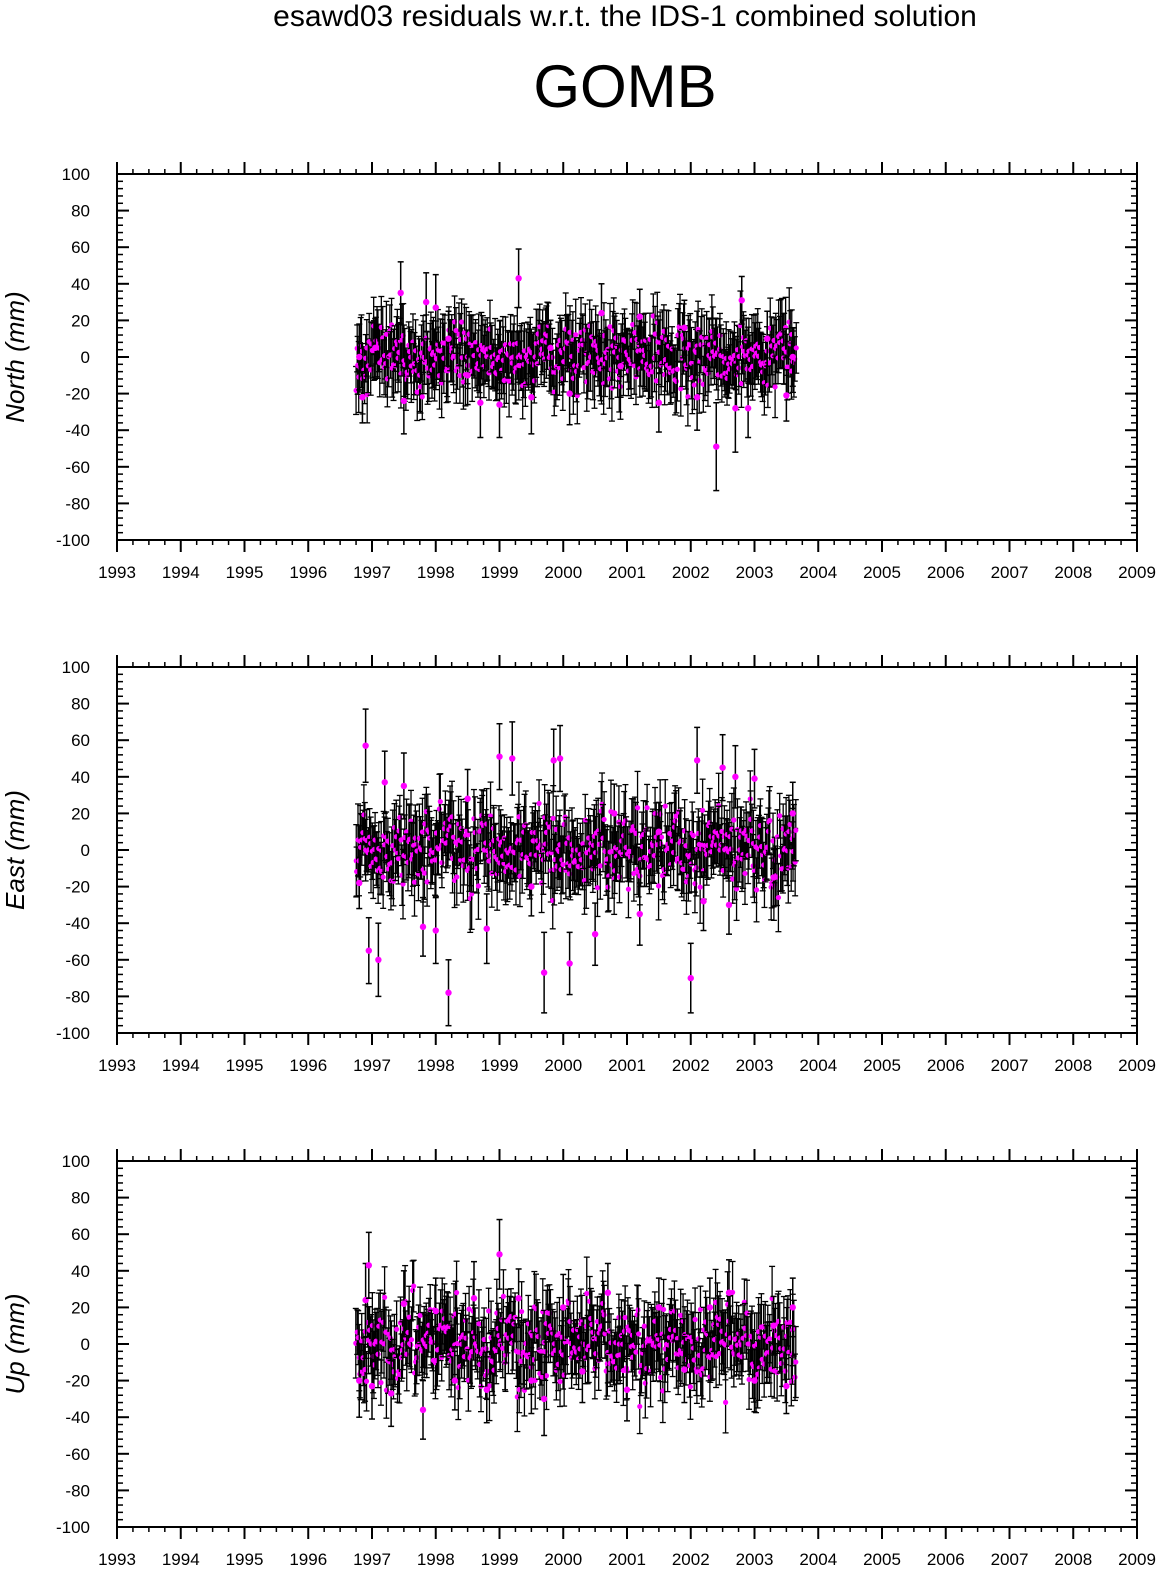  Describe the element at coordinates (436, 572) in the screenshot. I see `x-tick-label: 1998` at that location.